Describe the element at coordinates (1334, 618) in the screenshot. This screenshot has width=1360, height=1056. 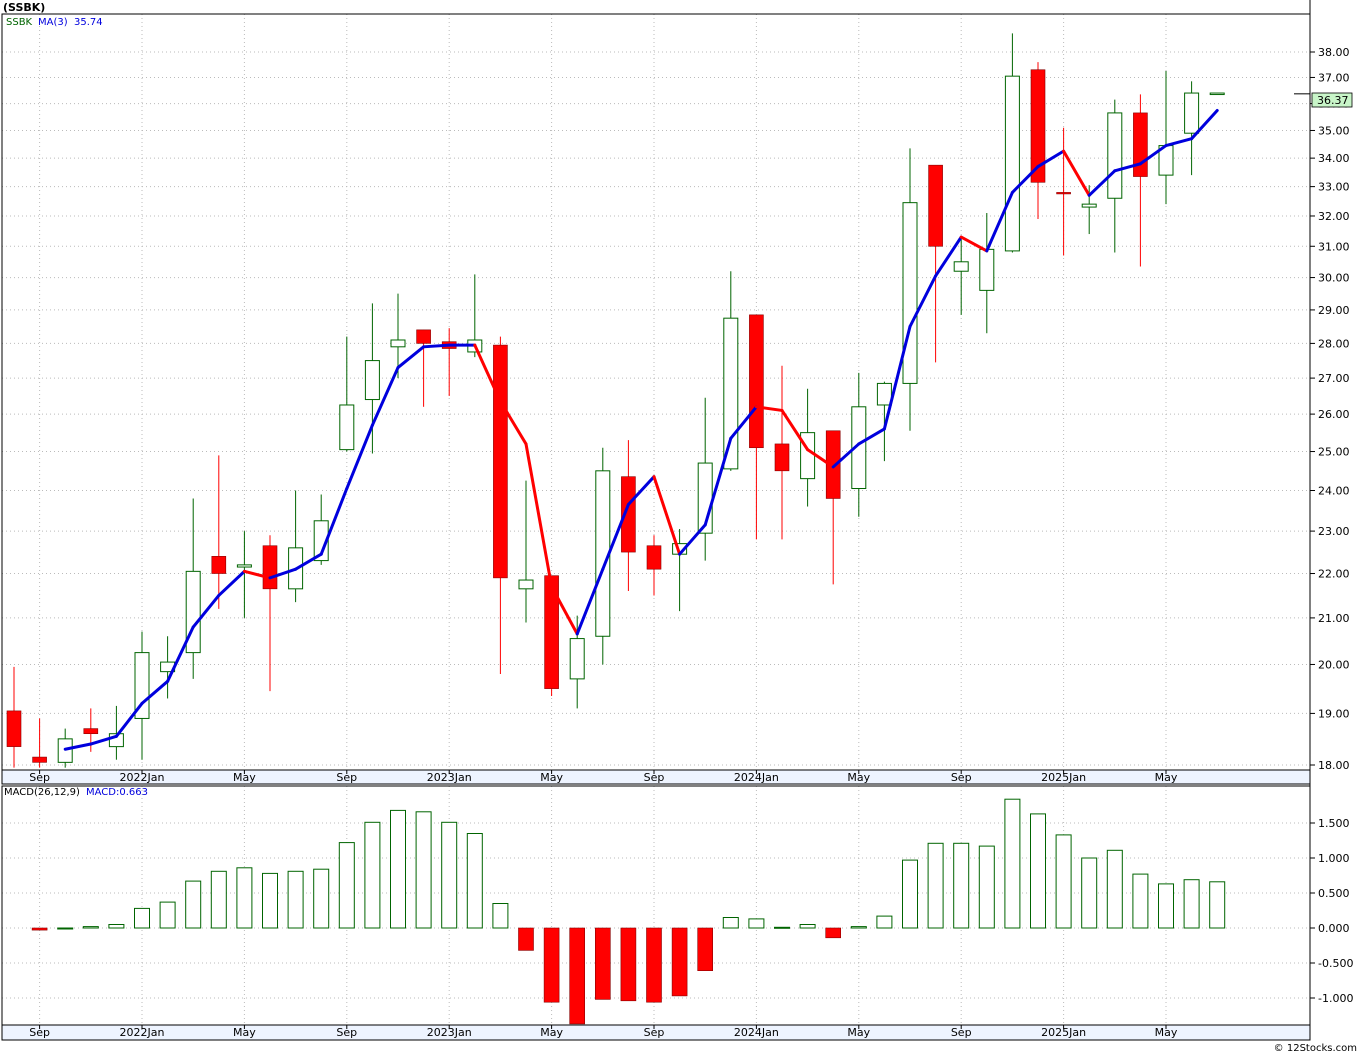
I see `price-tick-label: 21.00` at that location.